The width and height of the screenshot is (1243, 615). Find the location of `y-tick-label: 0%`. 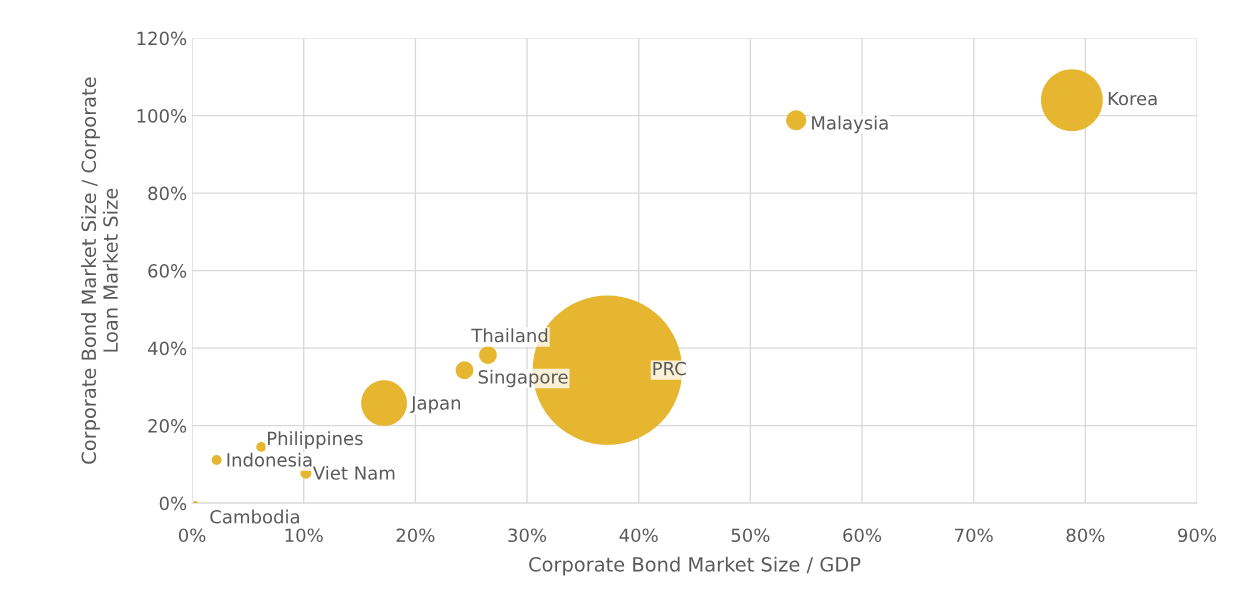

y-tick-label: 0% is located at coordinates (173, 503).